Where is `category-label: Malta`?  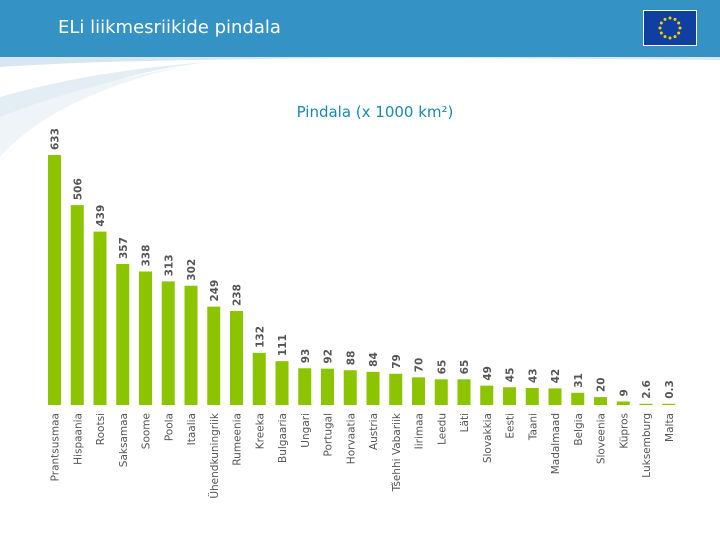
category-label: Malta is located at coordinates (670, 427).